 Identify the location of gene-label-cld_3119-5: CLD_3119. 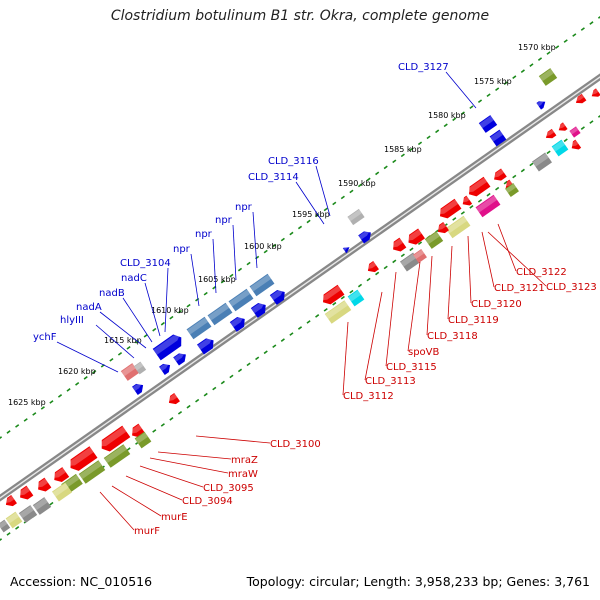
(473, 320).